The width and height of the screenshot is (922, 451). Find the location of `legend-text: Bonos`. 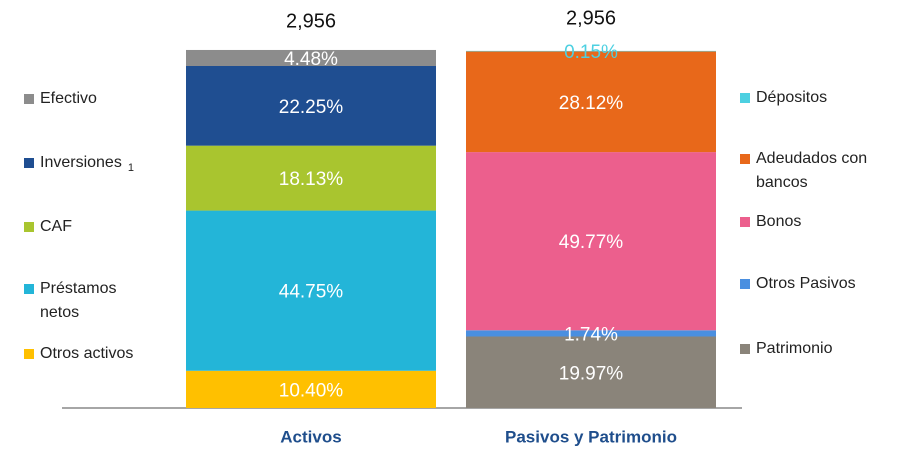

legend-text: Bonos is located at coordinates (779, 221).